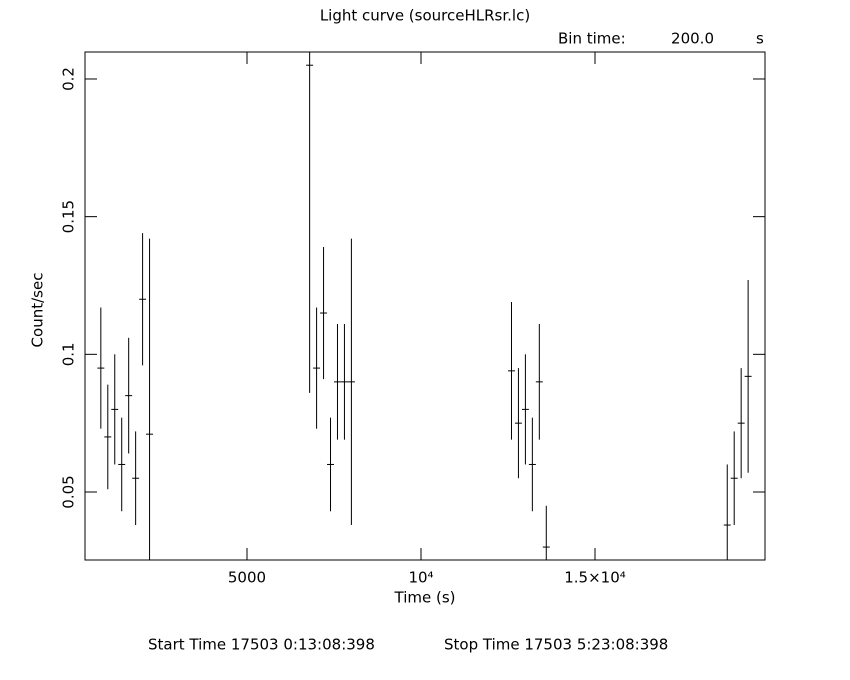  Describe the element at coordinates (595, 578) in the screenshot. I see `x-tick-label: 1.5×10⁴` at that location.